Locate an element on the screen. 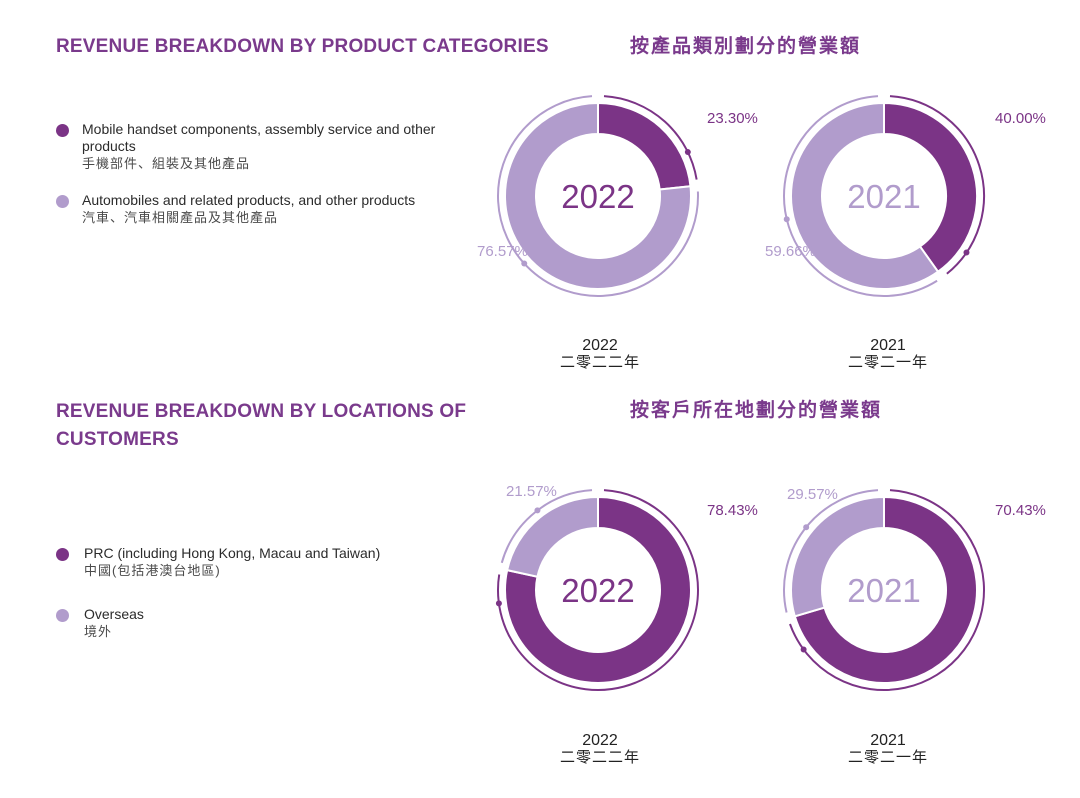  donut-chart-location-2022: 78.43% 21.57% 2022 is located at coordinates (626, 587).